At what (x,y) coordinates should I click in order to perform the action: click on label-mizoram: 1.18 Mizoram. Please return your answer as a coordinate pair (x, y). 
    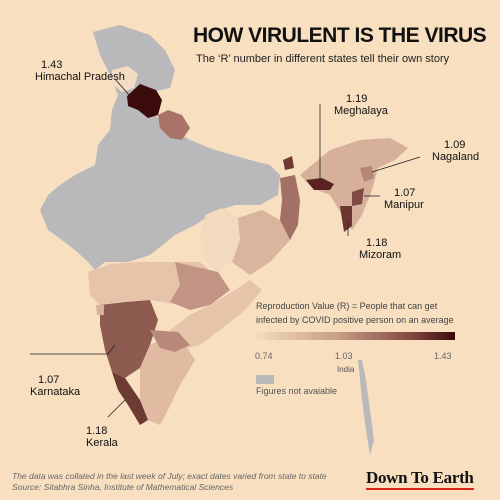
    Looking at the image, I should click on (380, 249).